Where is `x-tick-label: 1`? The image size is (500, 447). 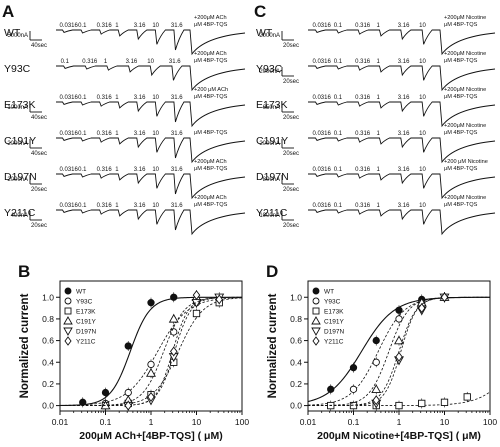 x-tick-label: 1 is located at coordinates (151, 422).